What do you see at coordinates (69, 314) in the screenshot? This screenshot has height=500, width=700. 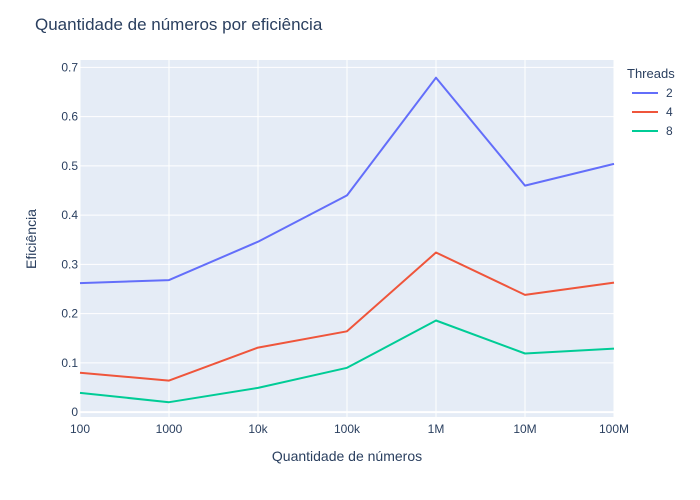 I see `y-tick-label: 0.2` at bounding box center [69, 314].